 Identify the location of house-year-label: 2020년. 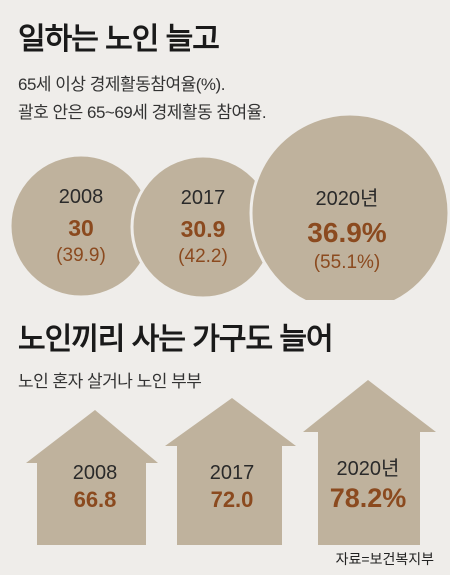
(368, 469).